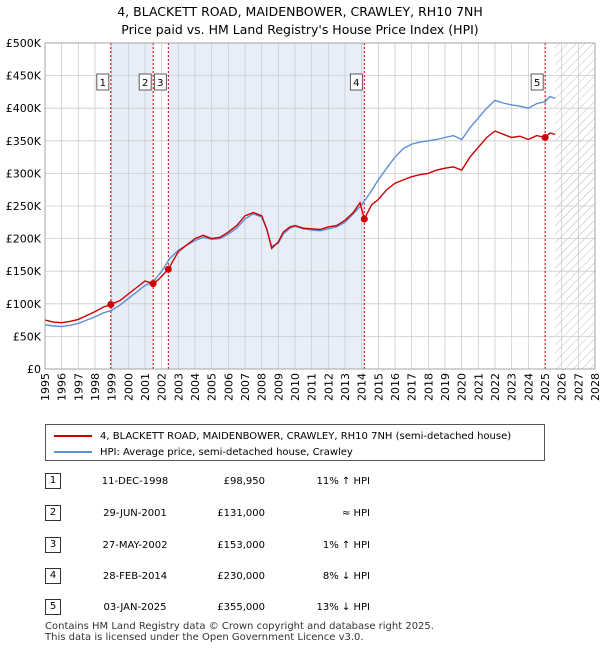 The height and width of the screenshot is (650, 600). What do you see at coordinates (53, 481) in the screenshot?
I see `transaction-number: 1` at bounding box center [53, 481].